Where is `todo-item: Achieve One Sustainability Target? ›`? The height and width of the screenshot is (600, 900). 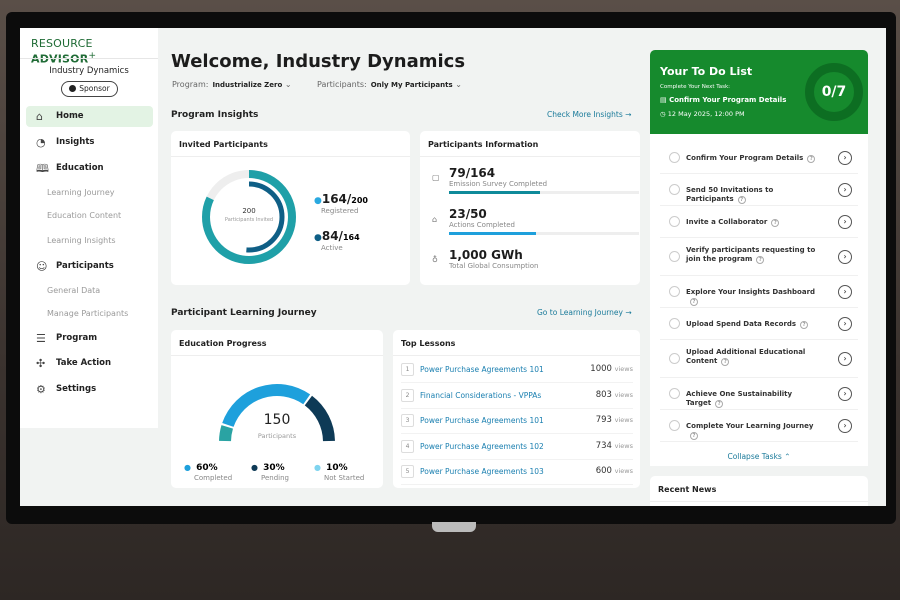 todo-item: Achieve One Sustainability Target? › is located at coordinates (759, 394).